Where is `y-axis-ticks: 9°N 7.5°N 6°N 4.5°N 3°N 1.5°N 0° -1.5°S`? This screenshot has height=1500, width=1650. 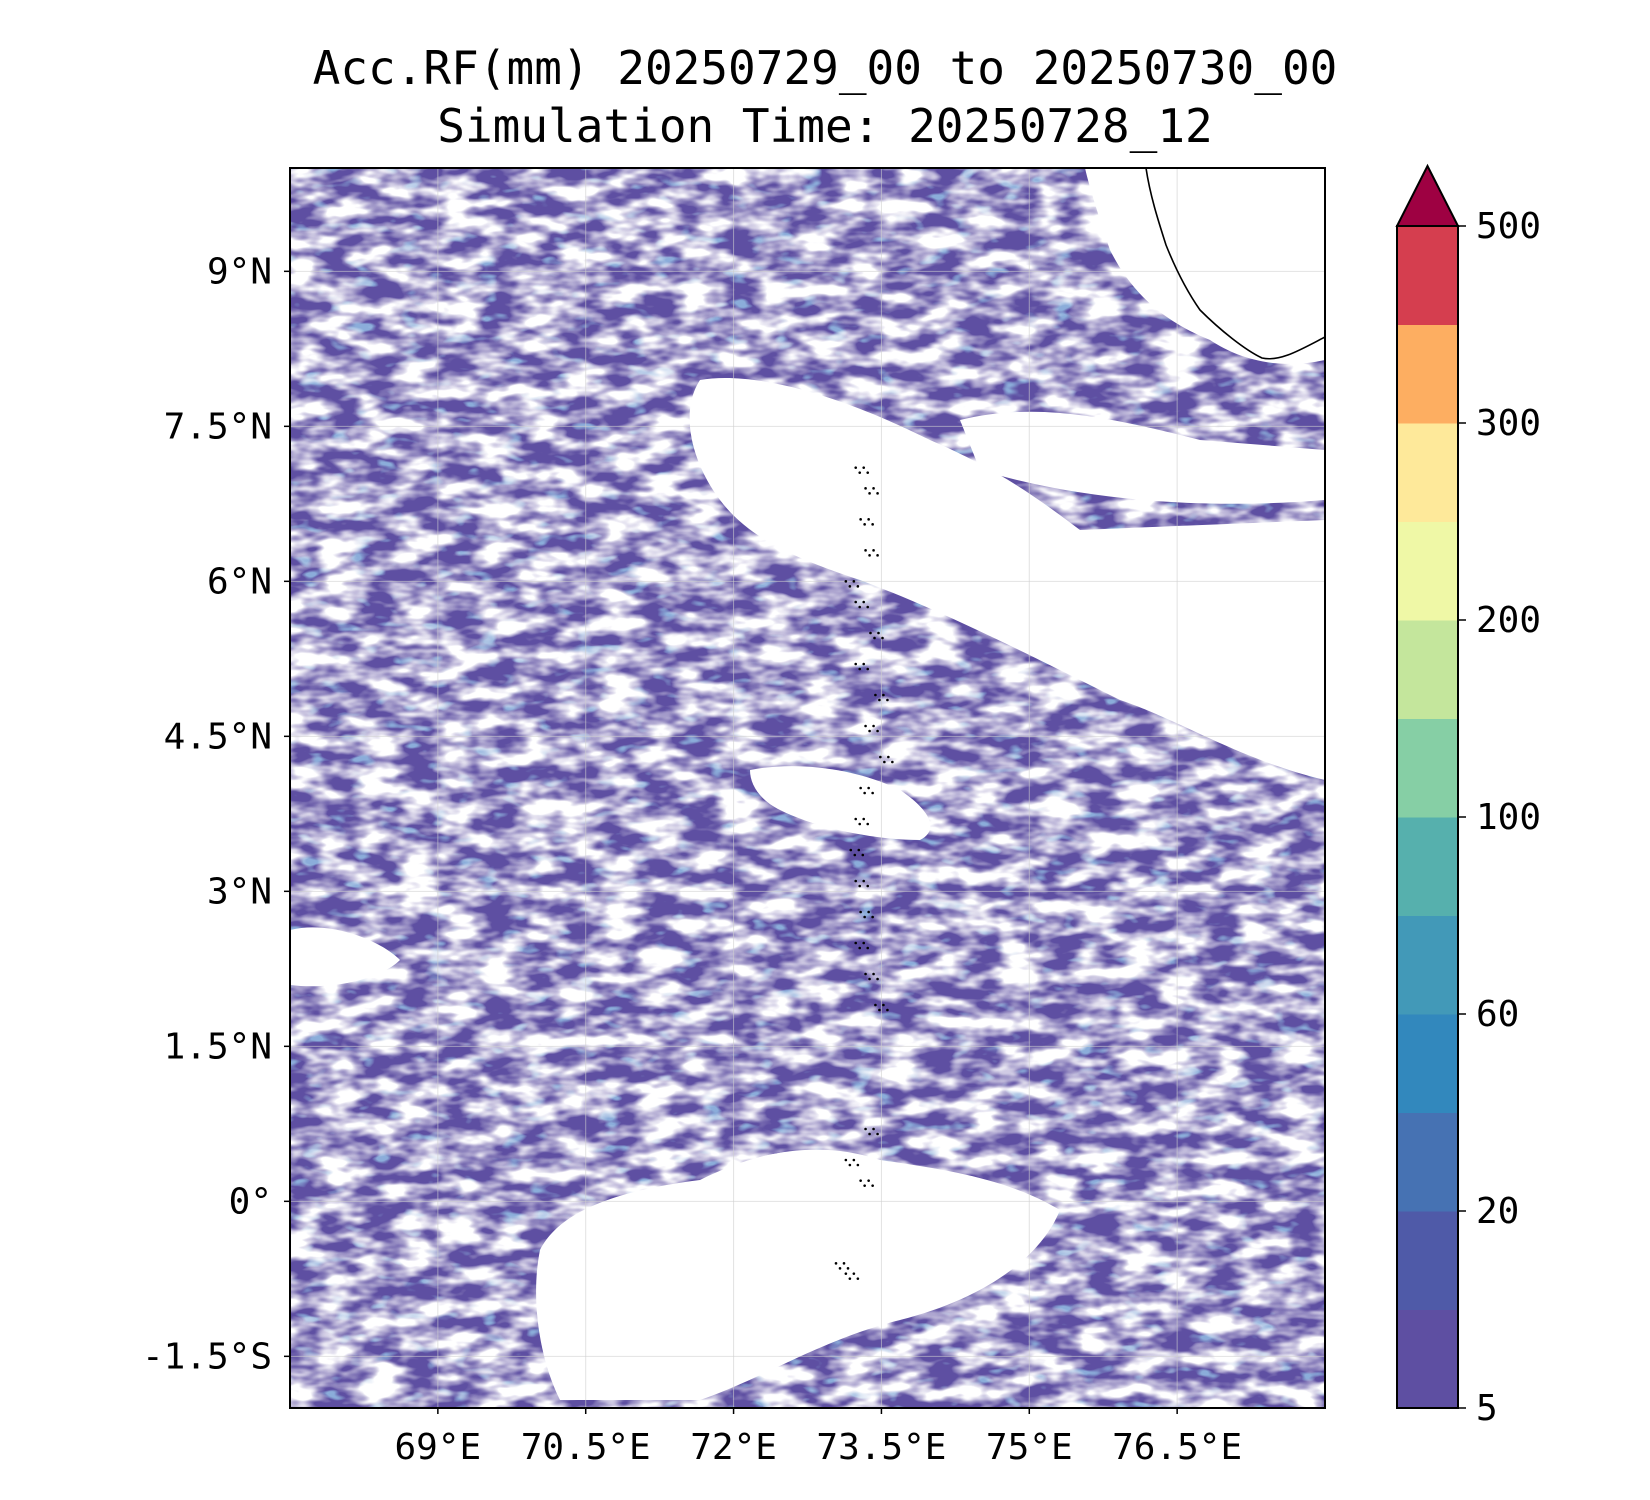
y-axis-ticks: 9°N 7.5°N 6°N 4.5°N 3°N 1.5°N 0° -1.5°S is located at coordinates (216, 814).